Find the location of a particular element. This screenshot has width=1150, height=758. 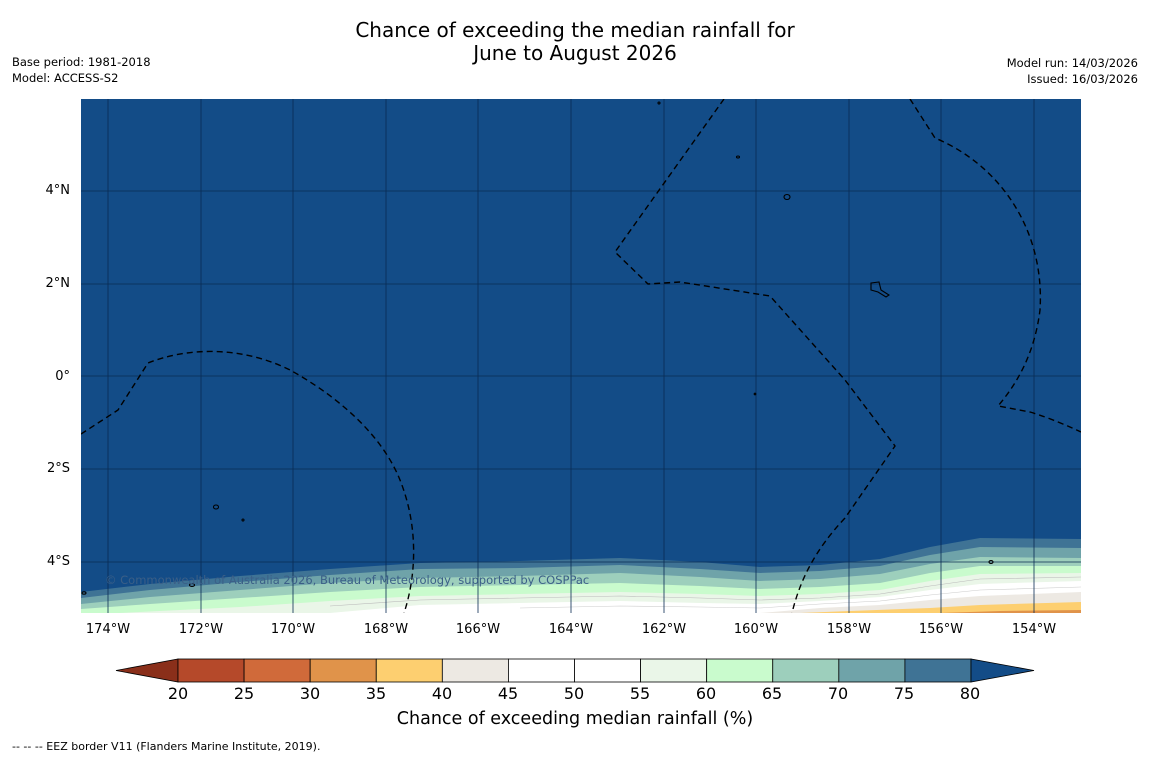

colorbar-tick: 20 is located at coordinates (178, 693).